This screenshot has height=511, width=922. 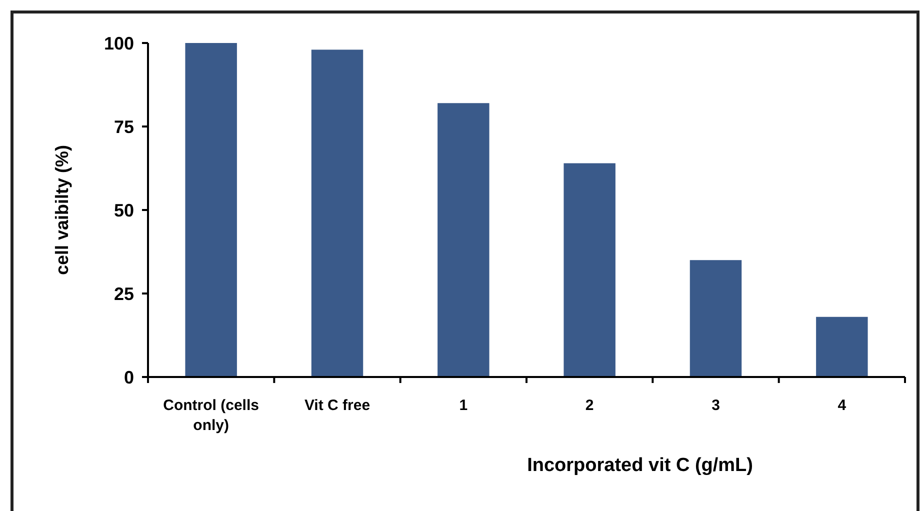 What do you see at coordinates (463, 405) in the screenshot?
I see `x-tick-label: 1` at bounding box center [463, 405].